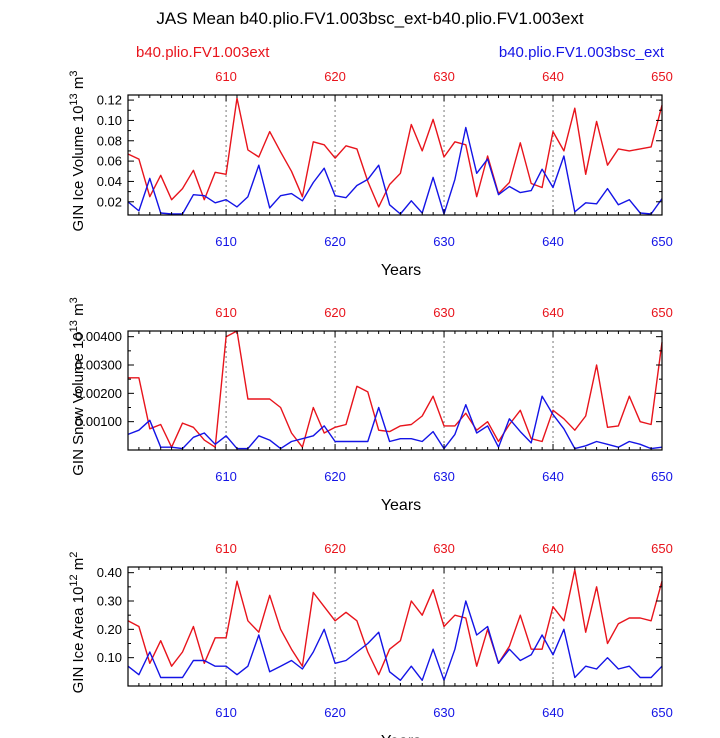 This screenshot has width=720, height=738. I want to click on y-tick-label: 0.20, so click(109, 629).